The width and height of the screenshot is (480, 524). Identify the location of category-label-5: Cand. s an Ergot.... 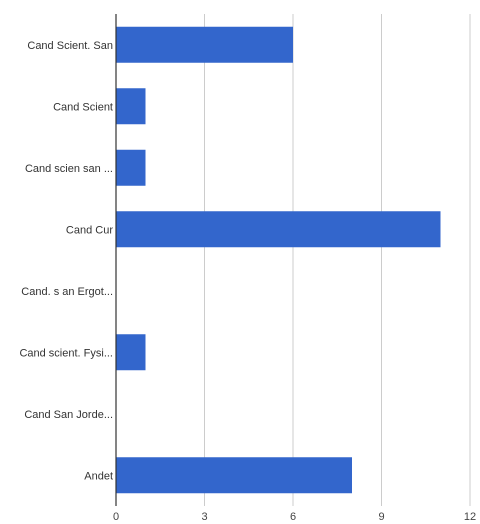
(67, 292).